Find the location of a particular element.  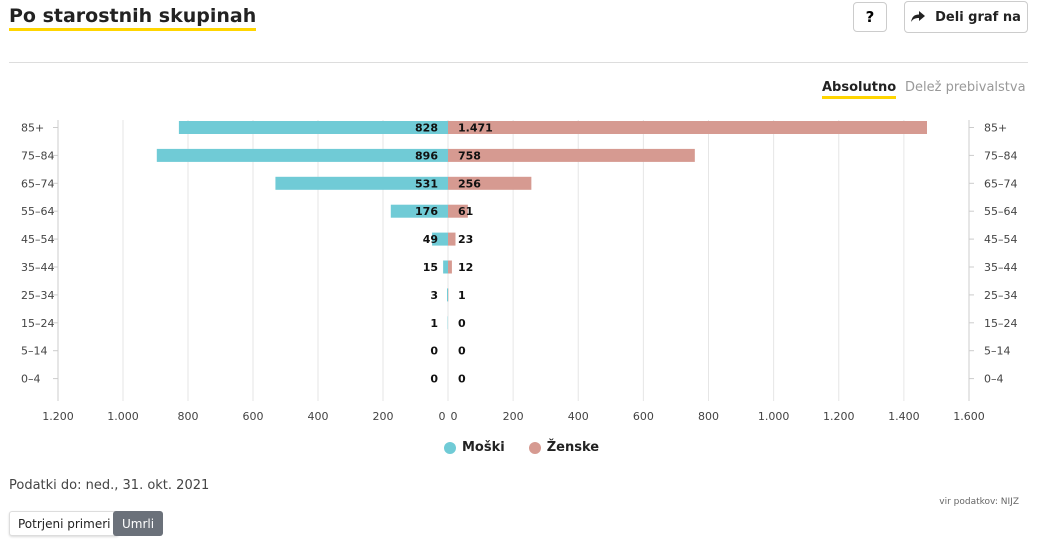

x-tick-label-left: 600 is located at coordinates (253, 416).